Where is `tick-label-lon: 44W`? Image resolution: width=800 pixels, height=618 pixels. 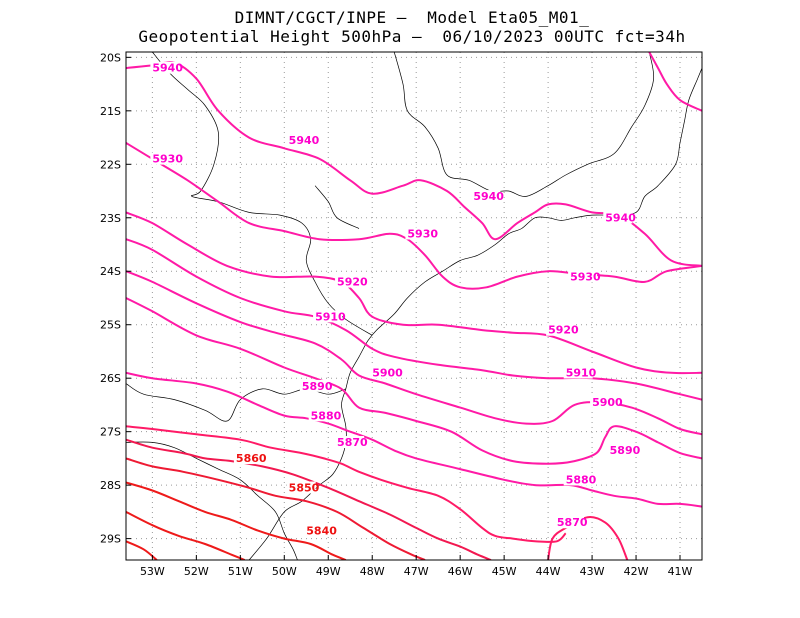 tick-label-lon: 44W is located at coordinates (548, 571).